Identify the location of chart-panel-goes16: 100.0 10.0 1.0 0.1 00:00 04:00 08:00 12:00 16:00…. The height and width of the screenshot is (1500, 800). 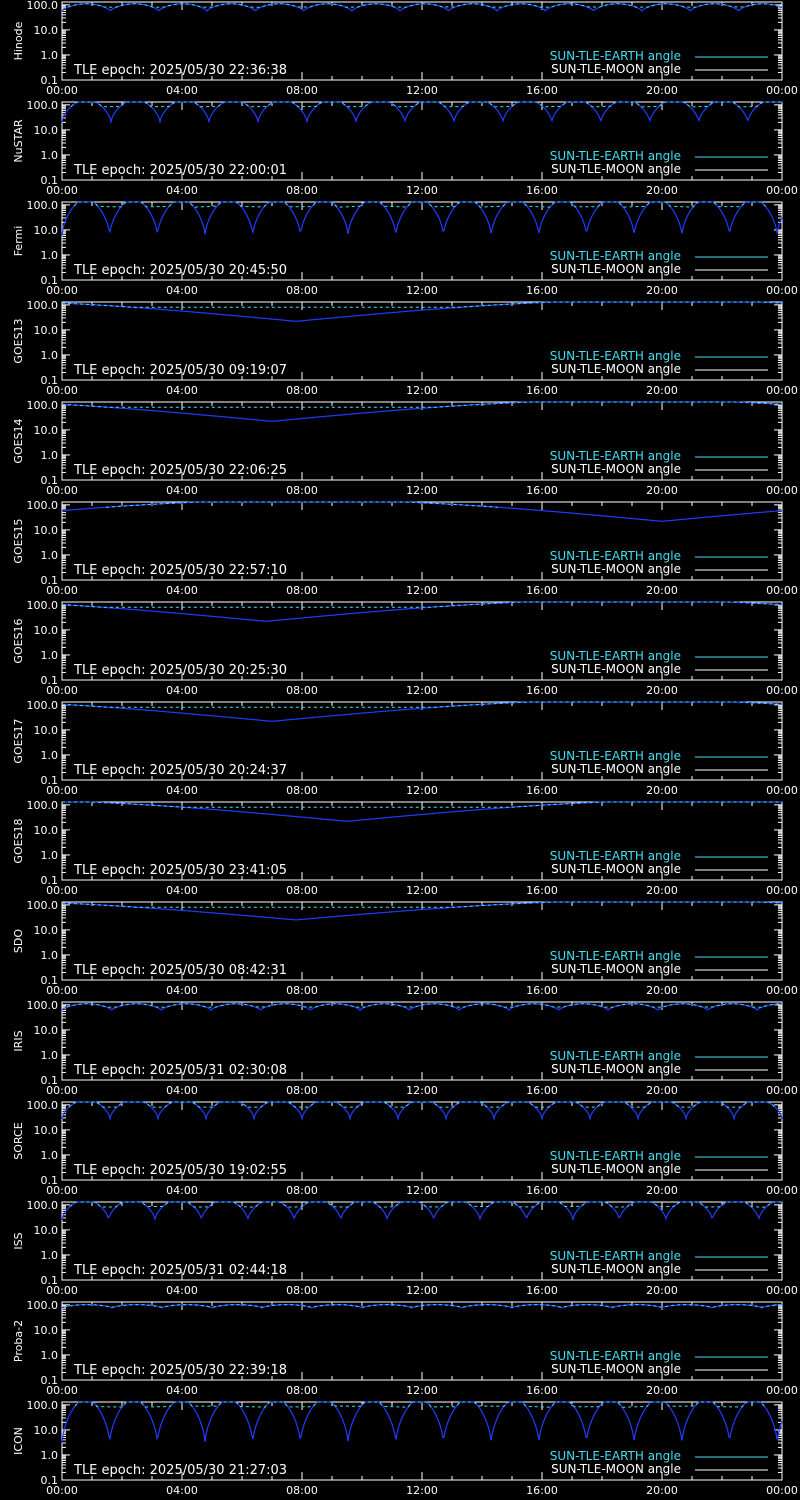
(400, 650).